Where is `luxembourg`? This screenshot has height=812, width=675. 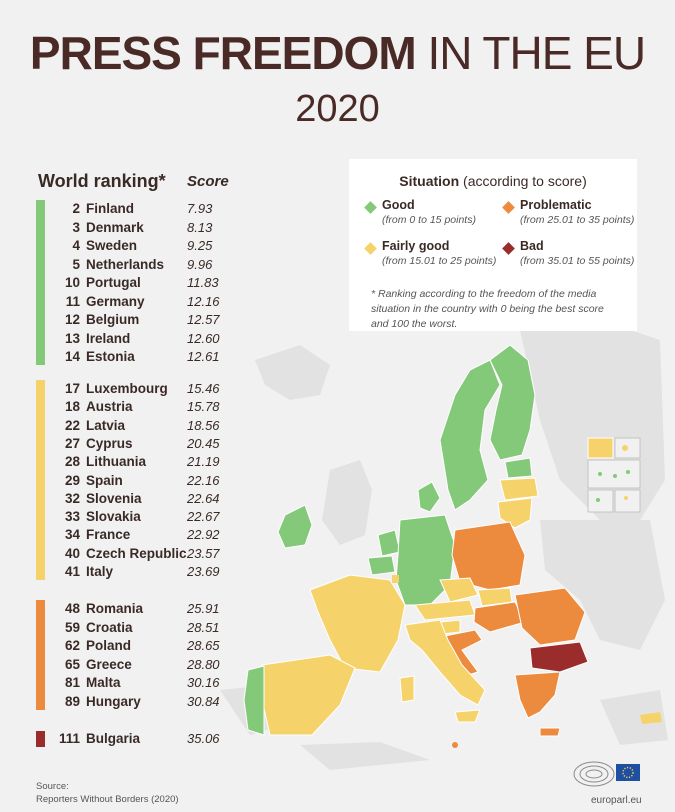 luxembourg is located at coordinates (395, 579).